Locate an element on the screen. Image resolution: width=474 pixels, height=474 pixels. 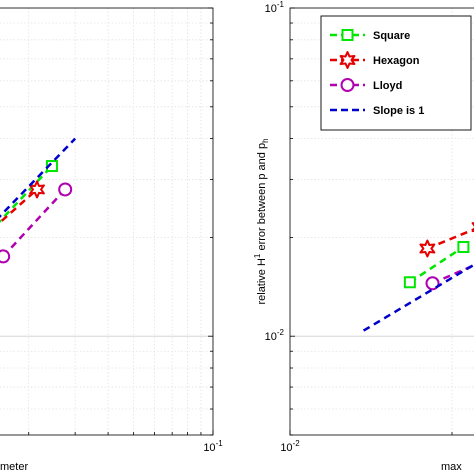
right-series is located at coordinates (418, 277).